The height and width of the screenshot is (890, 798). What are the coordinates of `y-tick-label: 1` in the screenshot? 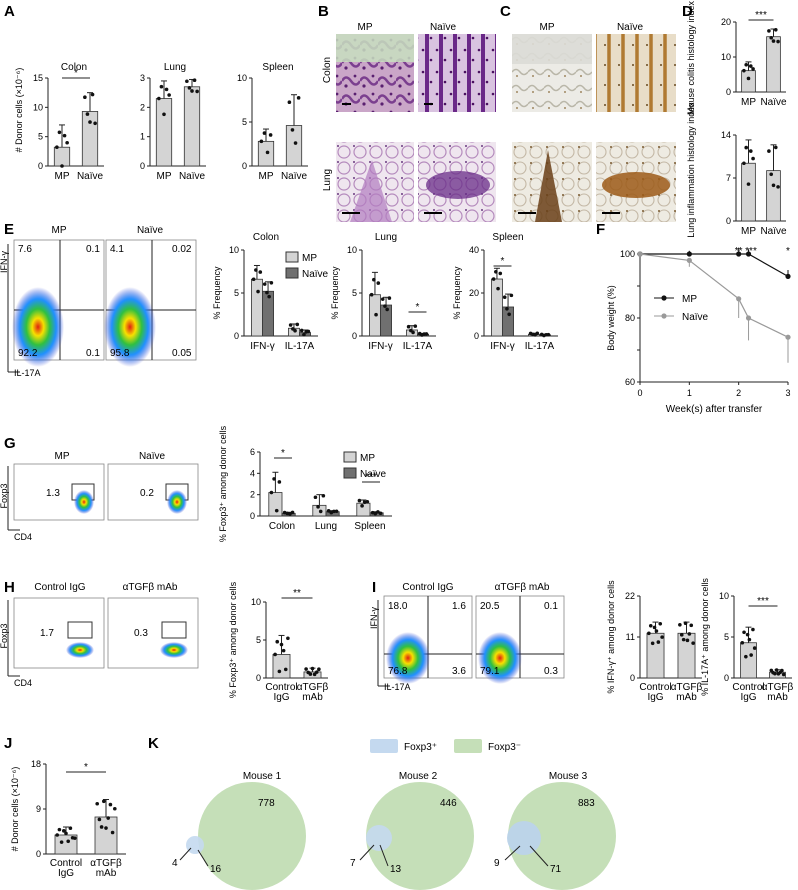 It's located at (142, 137).